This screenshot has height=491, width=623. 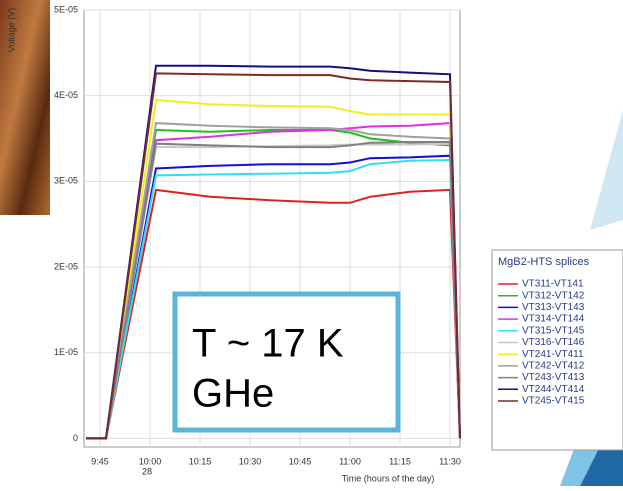 What do you see at coordinates (200, 461) in the screenshot?
I see `x-tick-label: 10:15` at bounding box center [200, 461].